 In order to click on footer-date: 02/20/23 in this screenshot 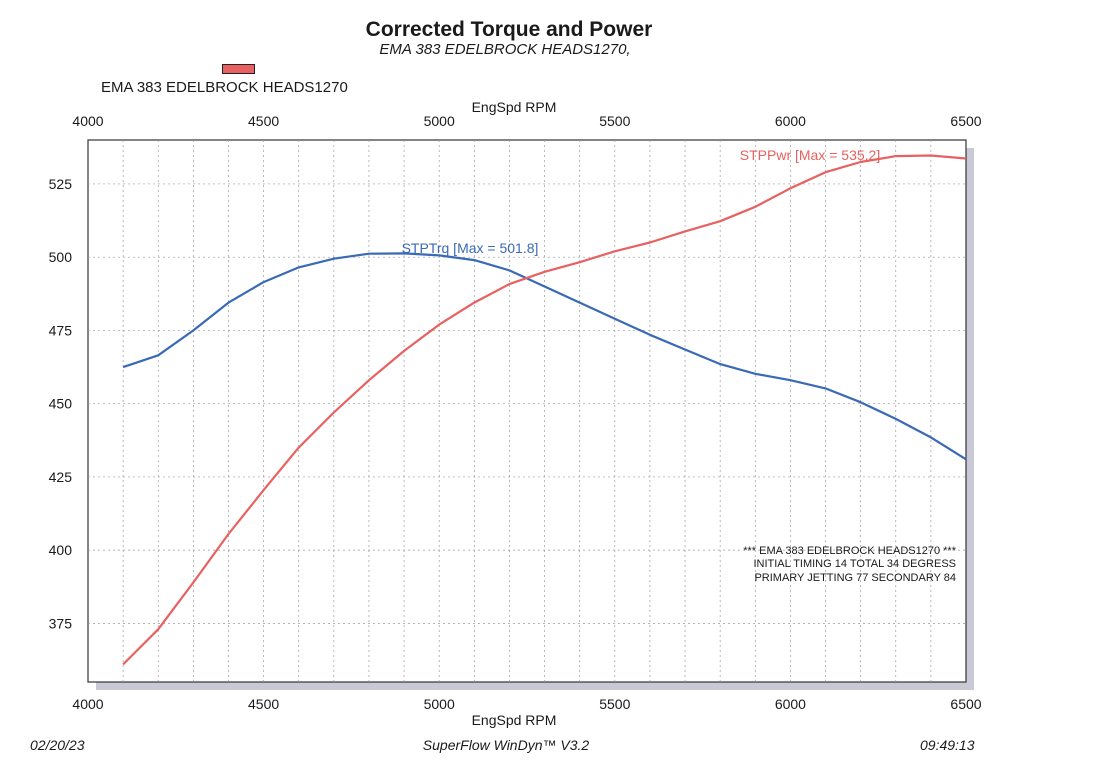, I will do `click(57, 745)`.